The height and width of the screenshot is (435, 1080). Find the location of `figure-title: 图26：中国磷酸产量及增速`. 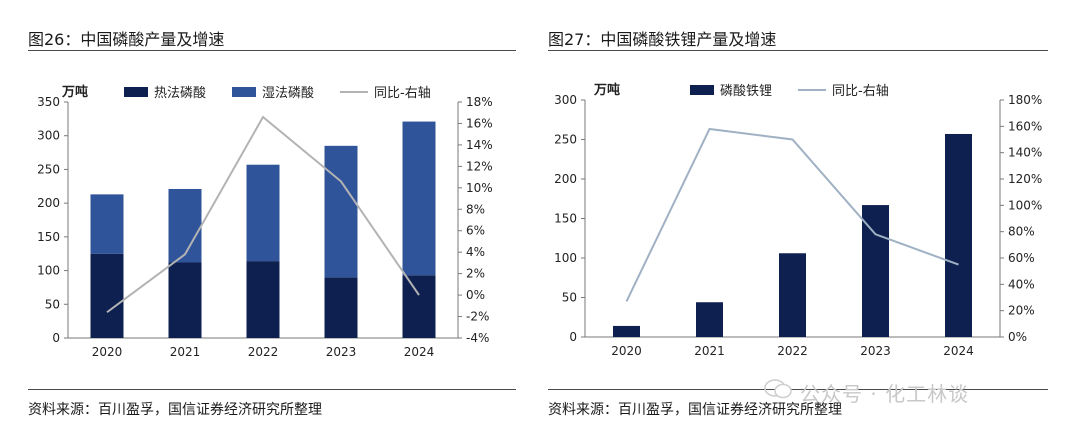

figure-title: 图26：中国磷酸产量及增速 is located at coordinates (126, 39).